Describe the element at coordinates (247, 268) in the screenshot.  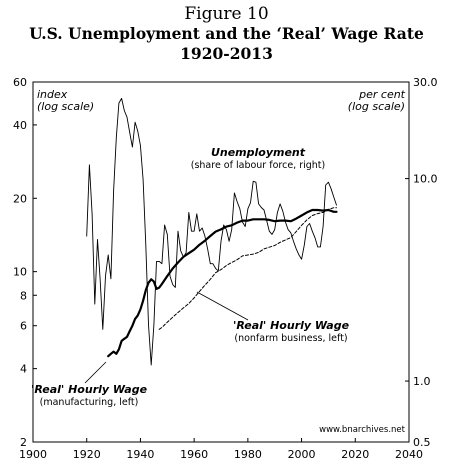
I see `series-real-wage-manufacturing-line` at that location.